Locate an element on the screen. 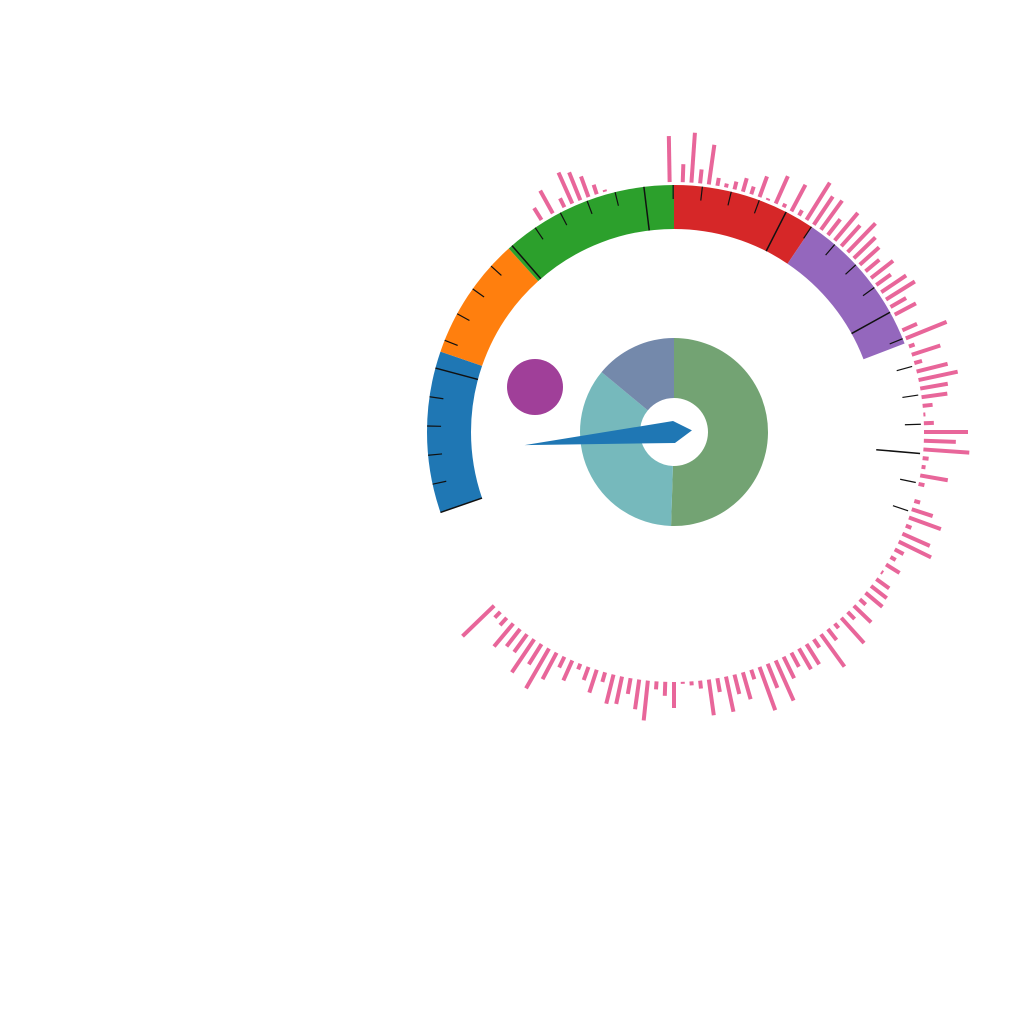 The image size is (1024, 1024). gauge-bands is located at coordinates (666, 349).